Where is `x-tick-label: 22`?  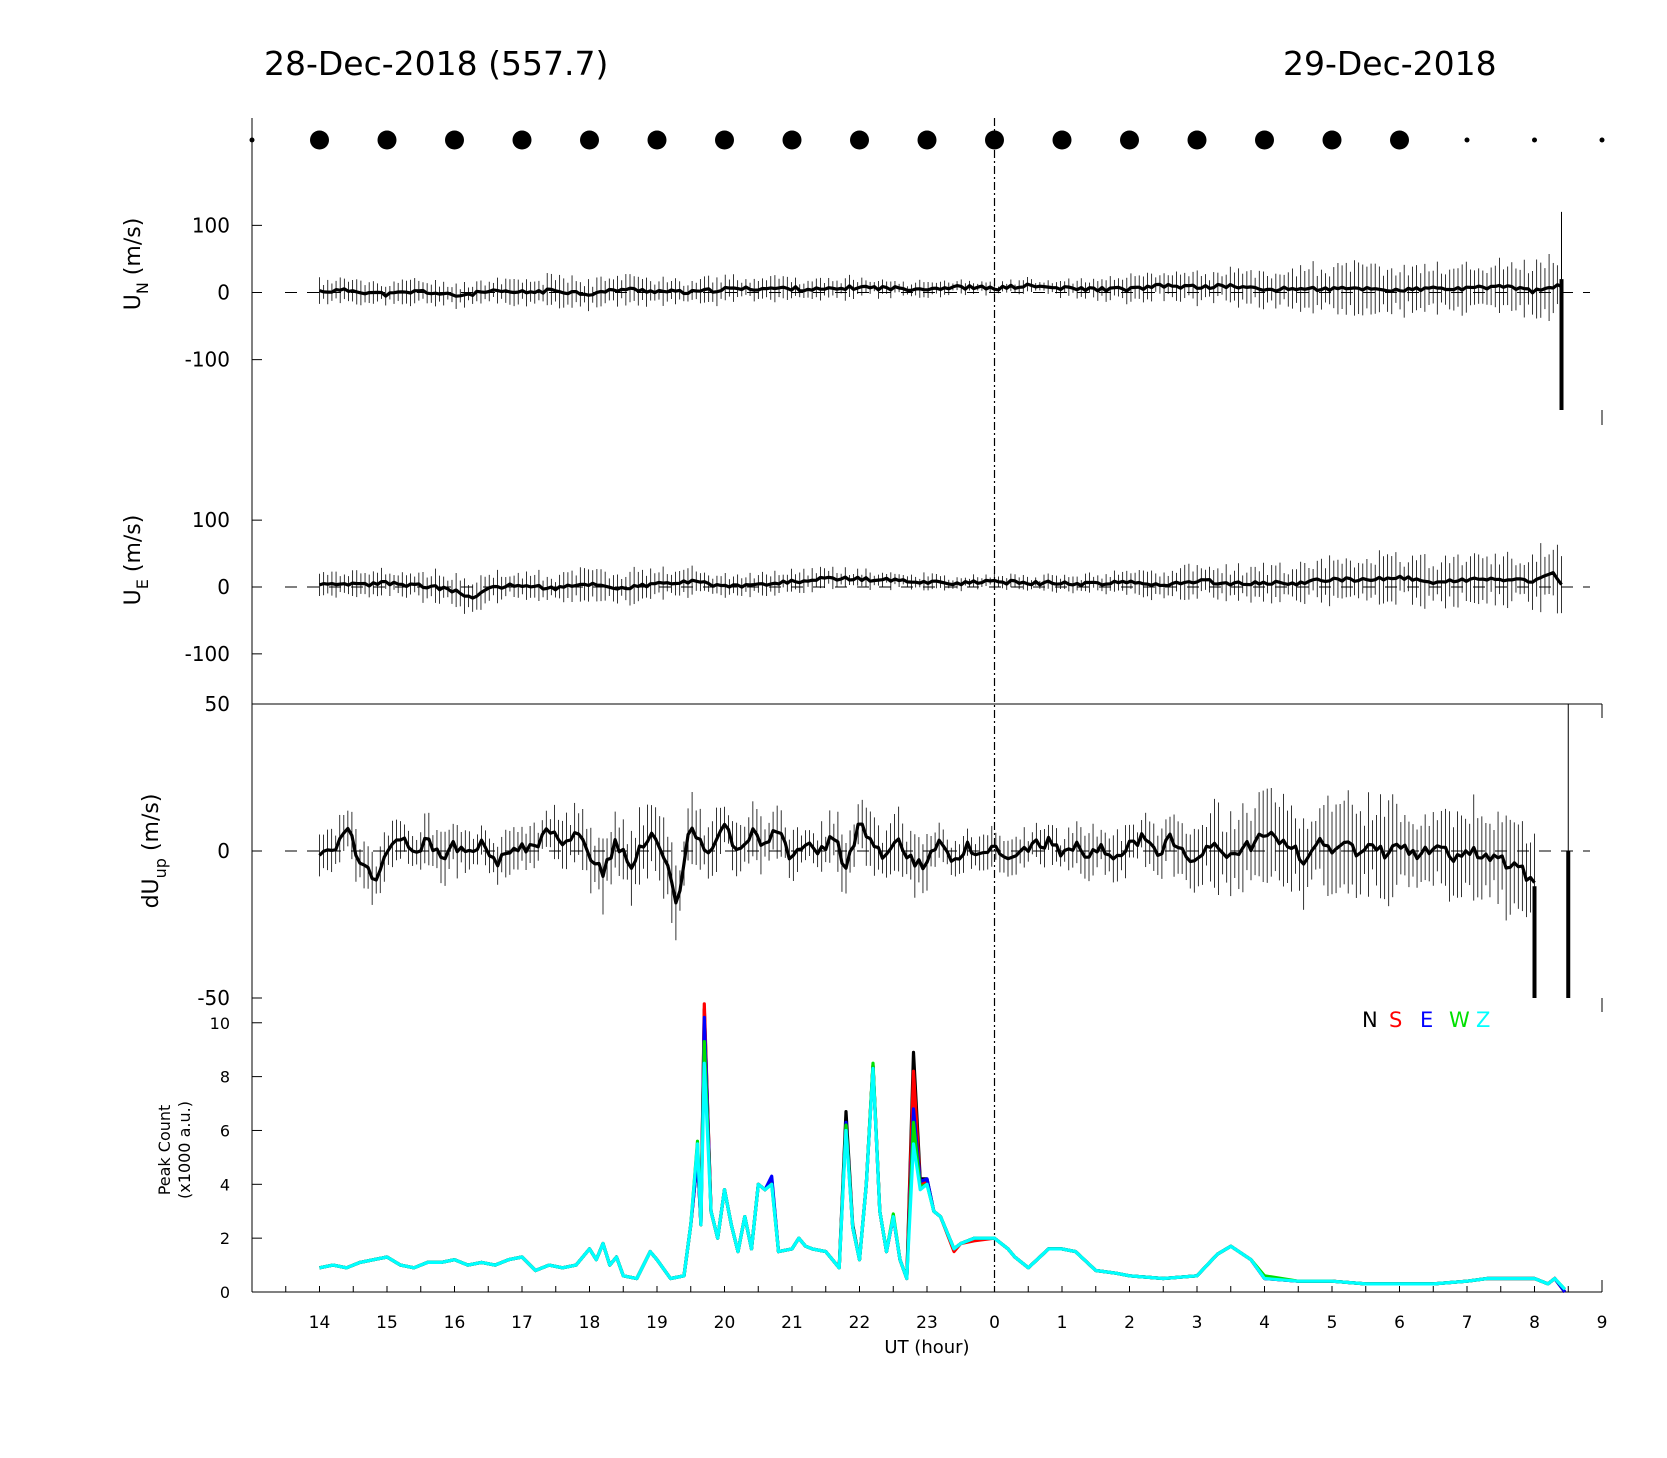 x-tick-label: 22 is located at coordinates (860, 1323).